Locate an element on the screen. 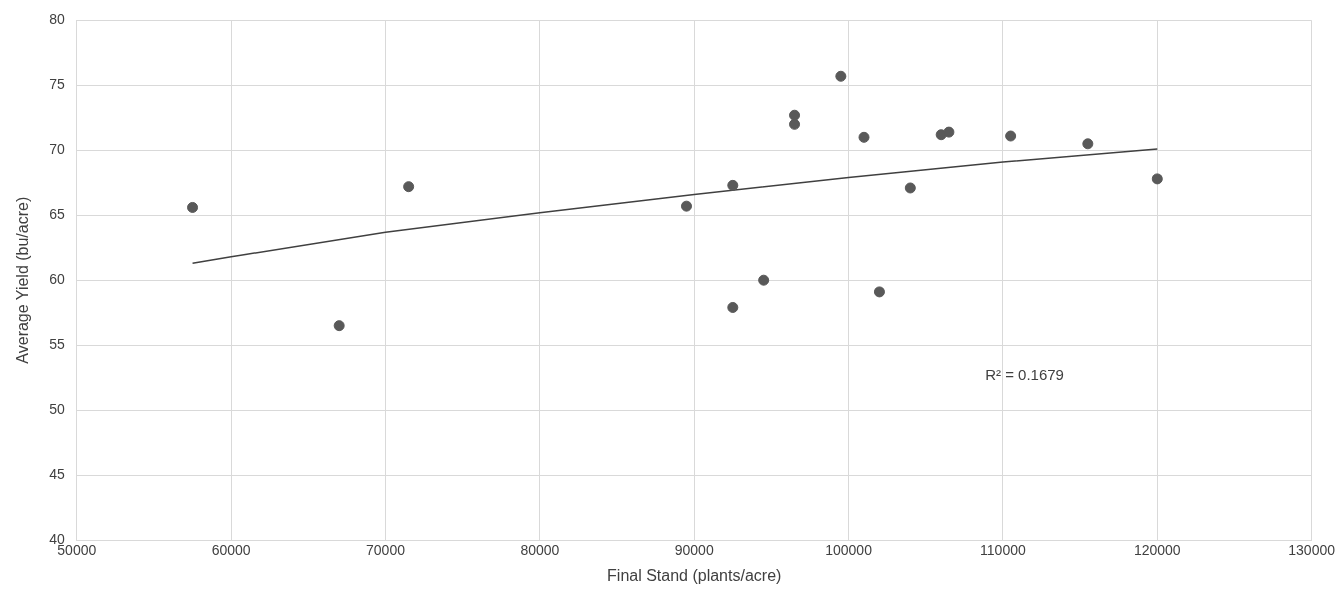  x-tick-label: 60000 is located at coordinates (231, 550).